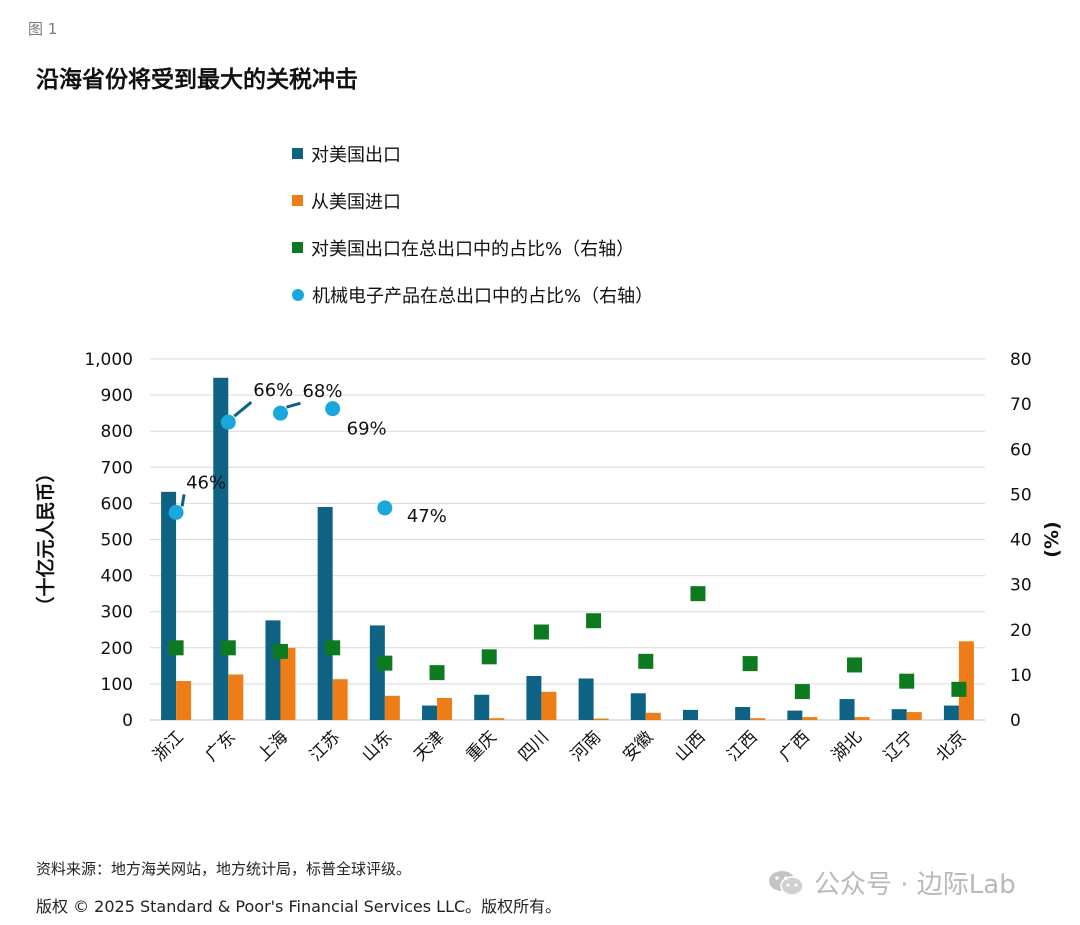 This screenshot has height=925, width=1080. Describe the element at coordinates (586, 746) in the screenshot. I see `x-tick-label: 河南` at that location.